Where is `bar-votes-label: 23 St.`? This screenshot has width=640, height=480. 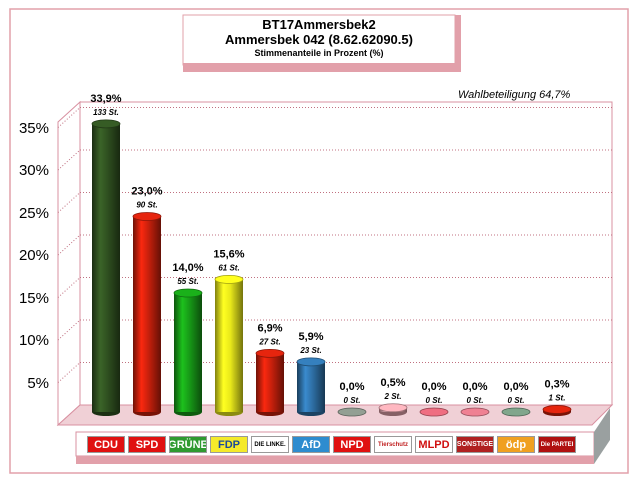
bar-votes-label: 23 St. is located at coordinates (310, 350).